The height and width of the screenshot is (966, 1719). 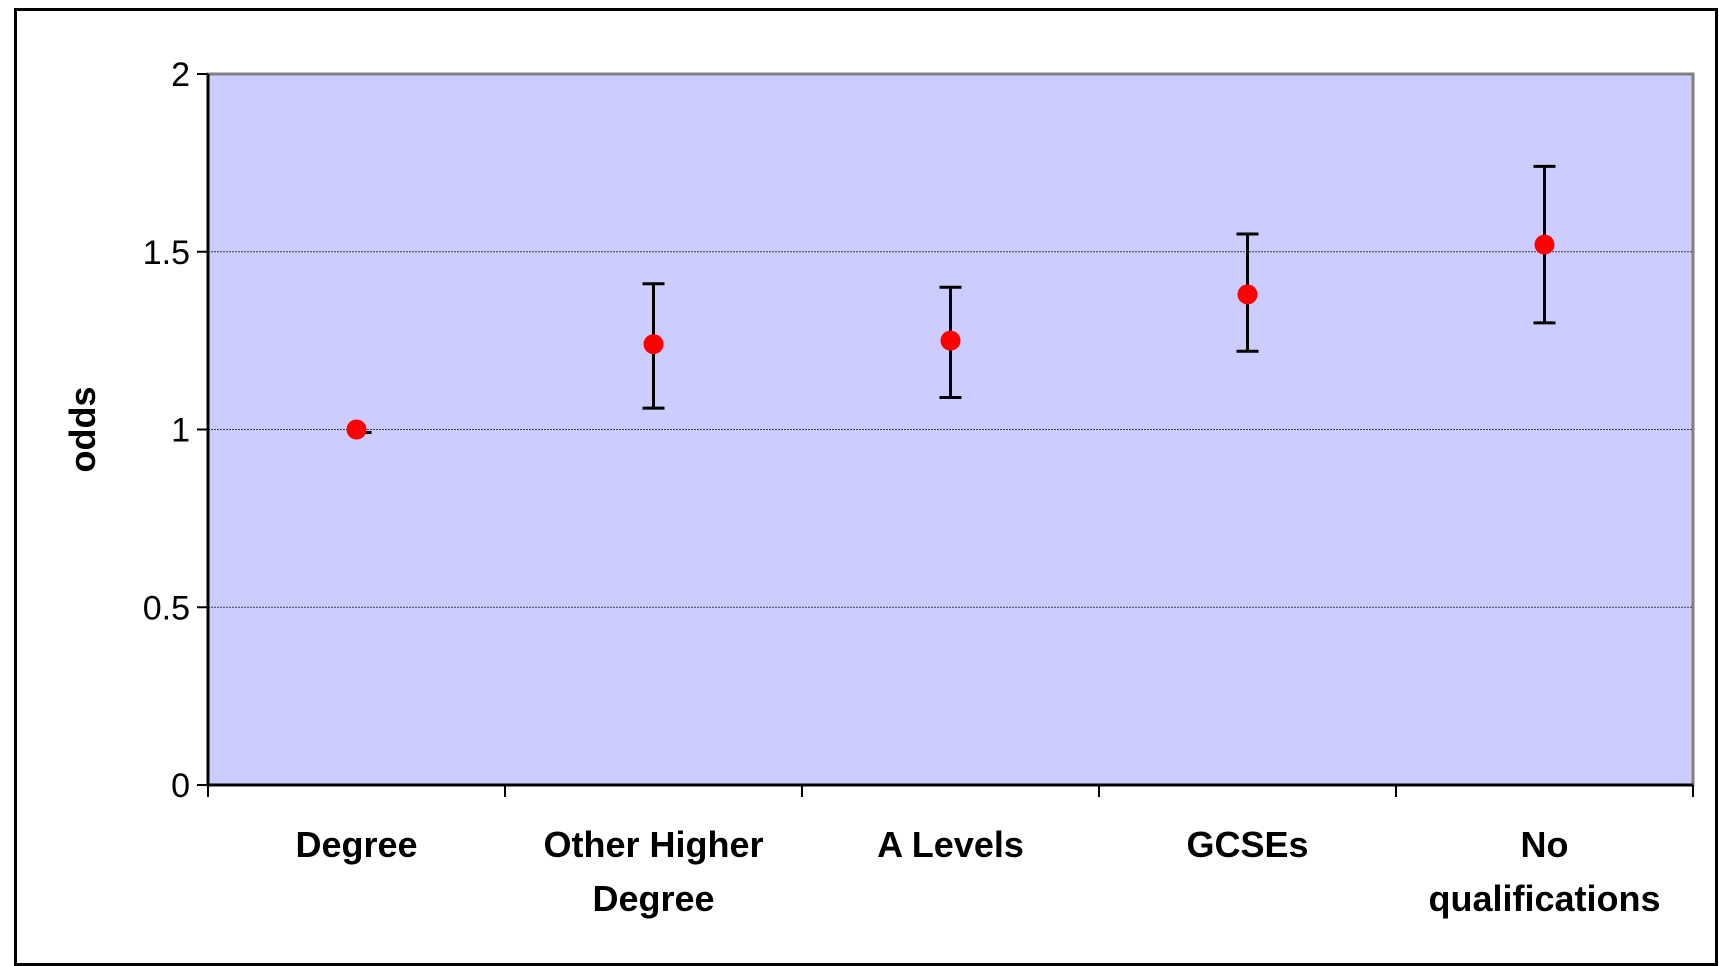 I want to click on y-tick-label: 0, so click(x=180, y=786).